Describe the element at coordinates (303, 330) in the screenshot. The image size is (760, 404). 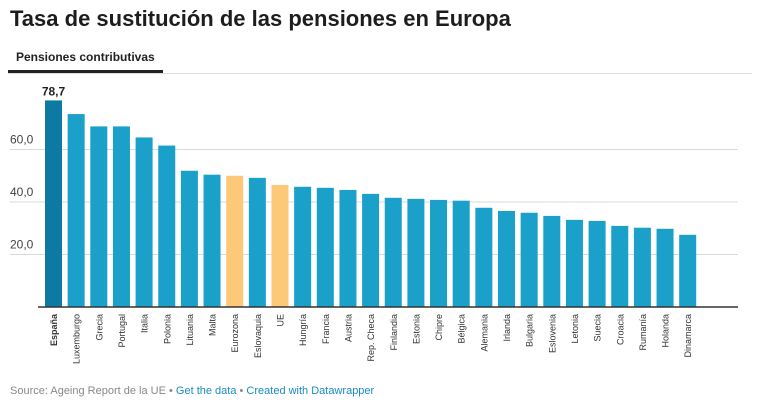
I see `x-tick-label: Hungría` at that location.